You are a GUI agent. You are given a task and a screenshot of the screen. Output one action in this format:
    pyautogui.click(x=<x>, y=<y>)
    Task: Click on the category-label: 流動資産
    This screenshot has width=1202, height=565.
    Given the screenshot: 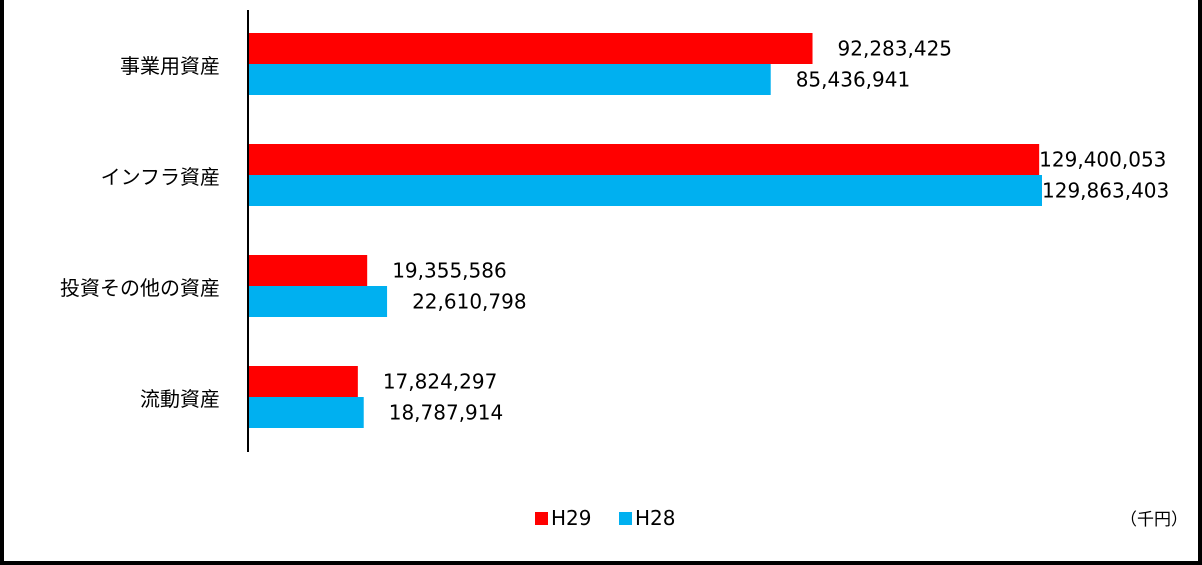 What is the action you would take?
    pyautogui.click(x=180, y=399)
    